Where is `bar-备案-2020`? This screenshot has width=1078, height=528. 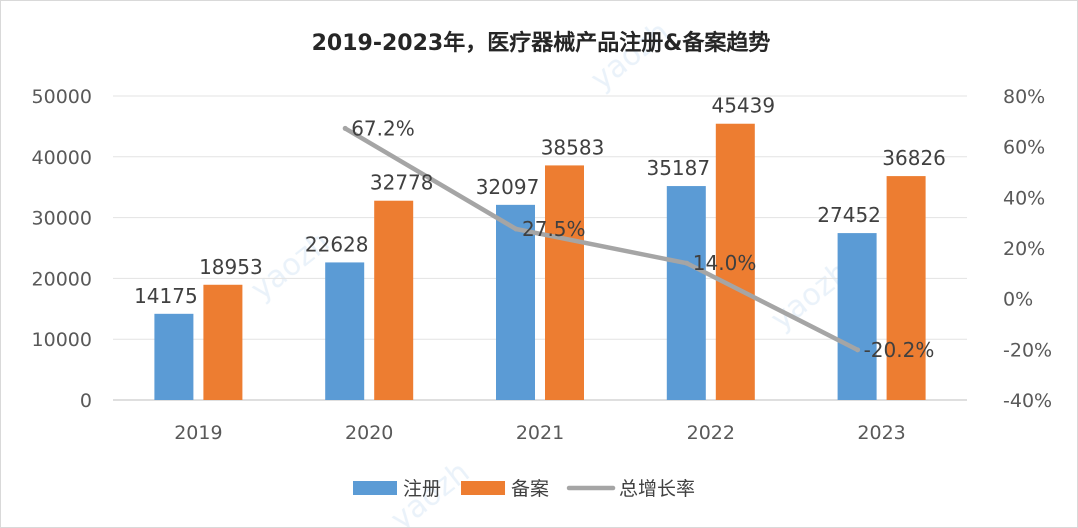 bar-备案-2020 is located at coordinates (394, 300).